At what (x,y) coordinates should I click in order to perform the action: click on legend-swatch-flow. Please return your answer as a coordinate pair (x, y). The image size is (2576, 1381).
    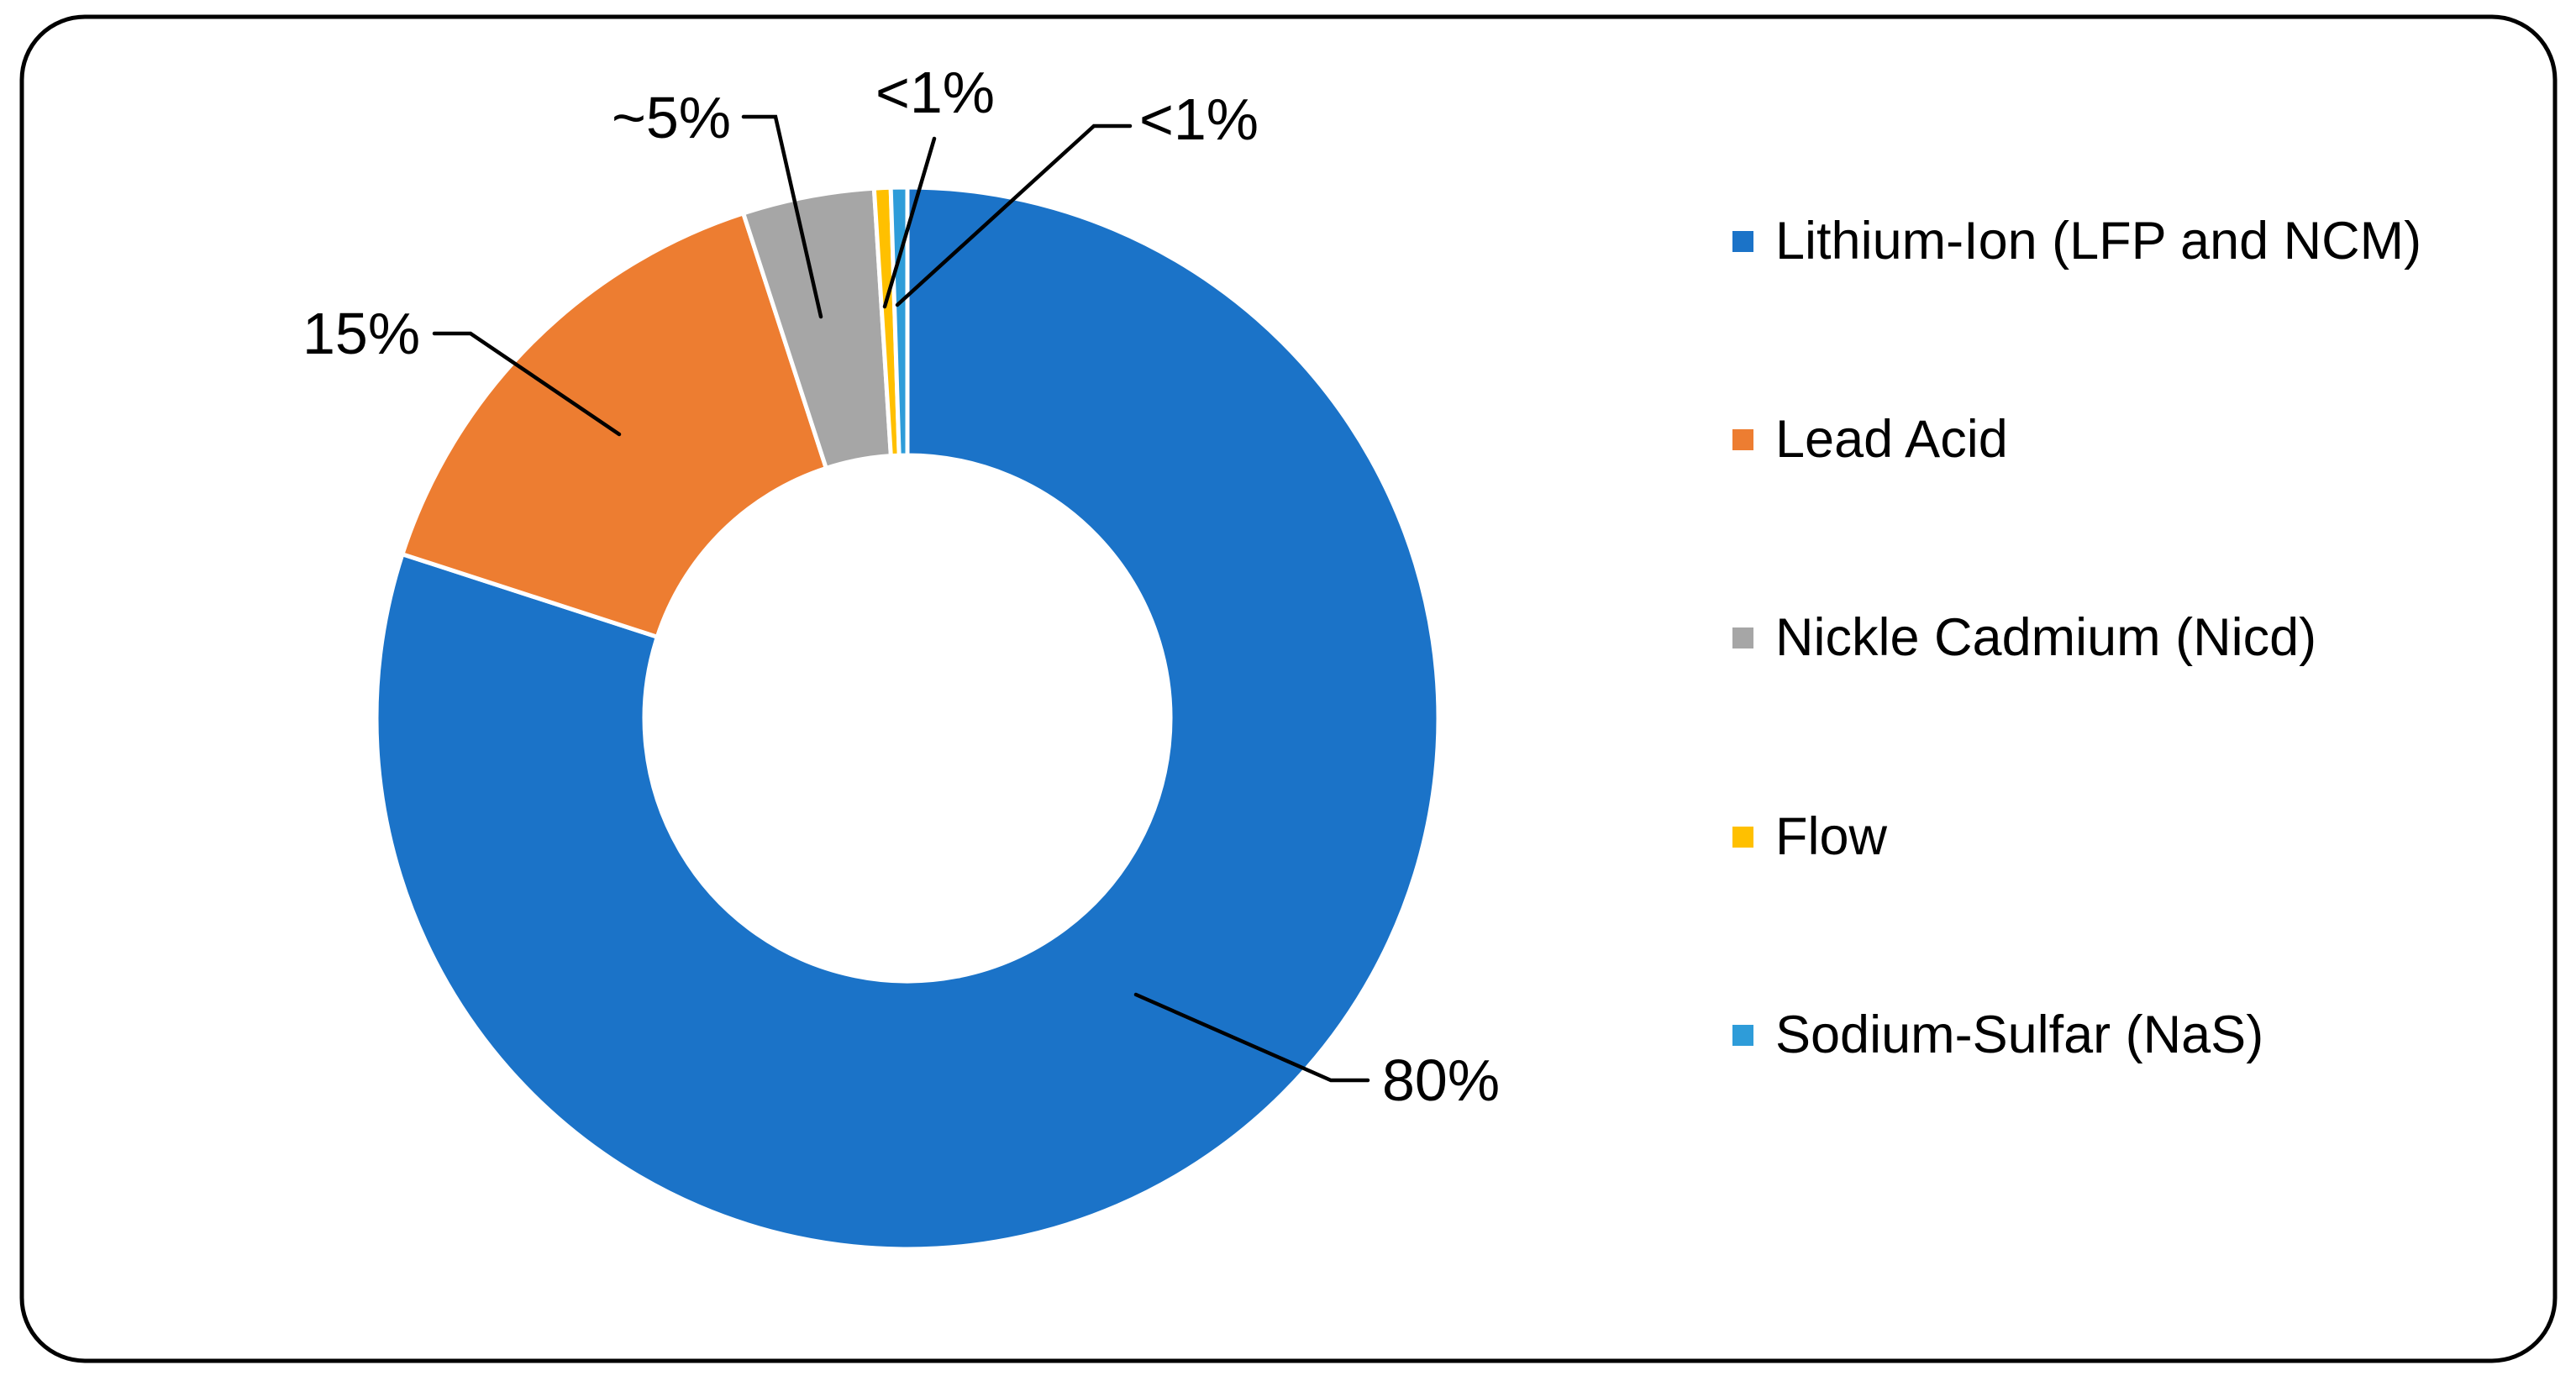
    Looking at the image, I should click on (1742, 837).